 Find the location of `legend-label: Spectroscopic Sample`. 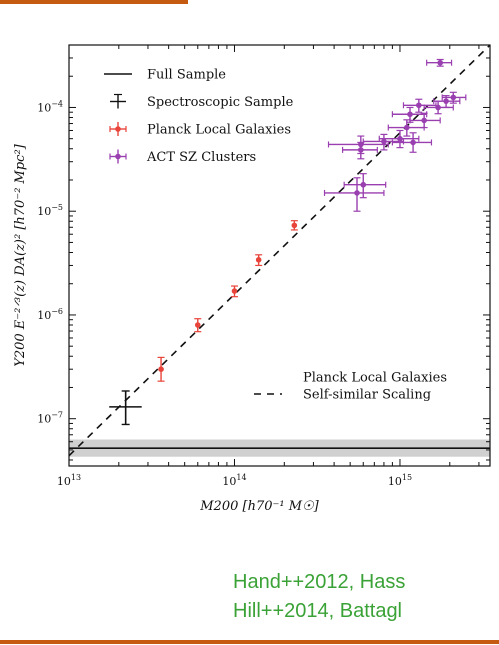

legend-label: Spectroscopic Sample is located at coordinates (220, 102).